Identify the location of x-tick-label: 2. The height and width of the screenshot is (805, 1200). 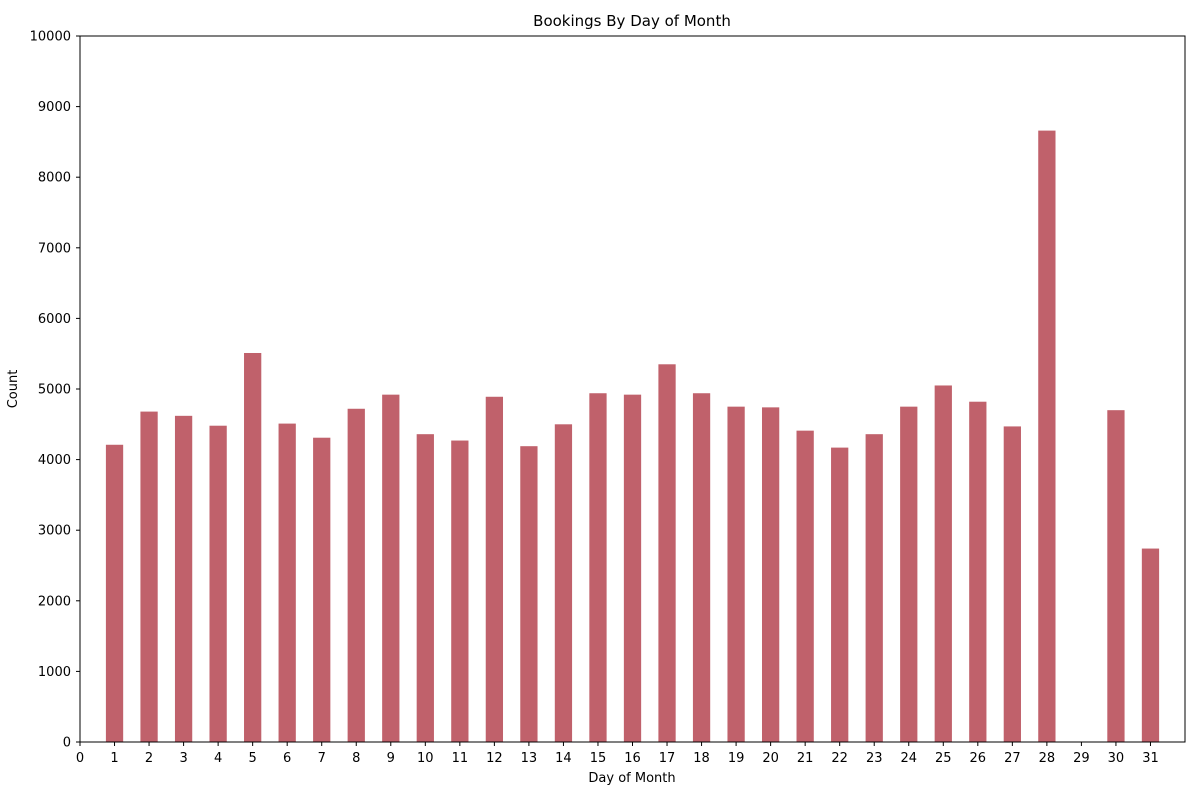
(149, 758).